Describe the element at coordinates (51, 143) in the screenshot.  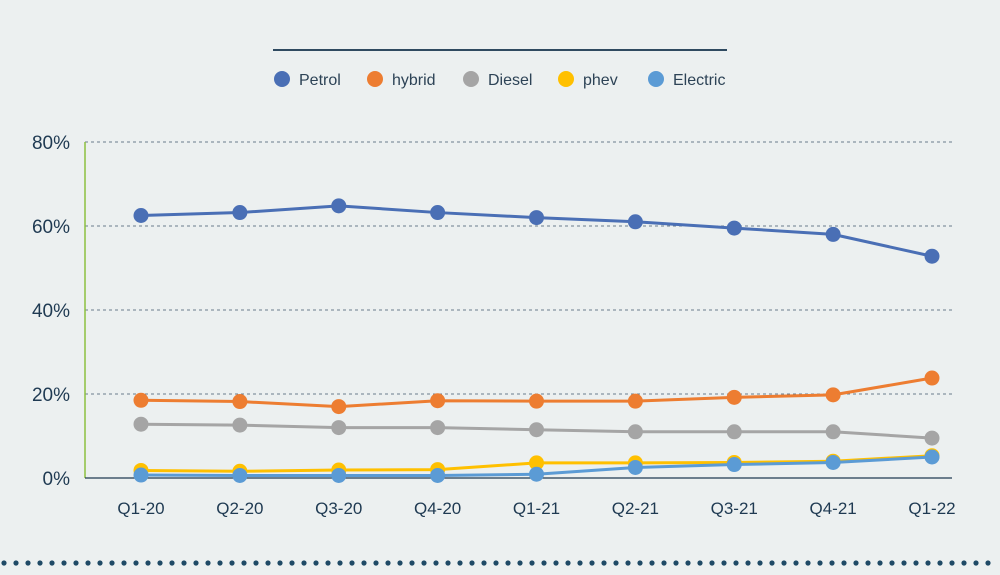
I see `y-tick-label: 80%` at that location.